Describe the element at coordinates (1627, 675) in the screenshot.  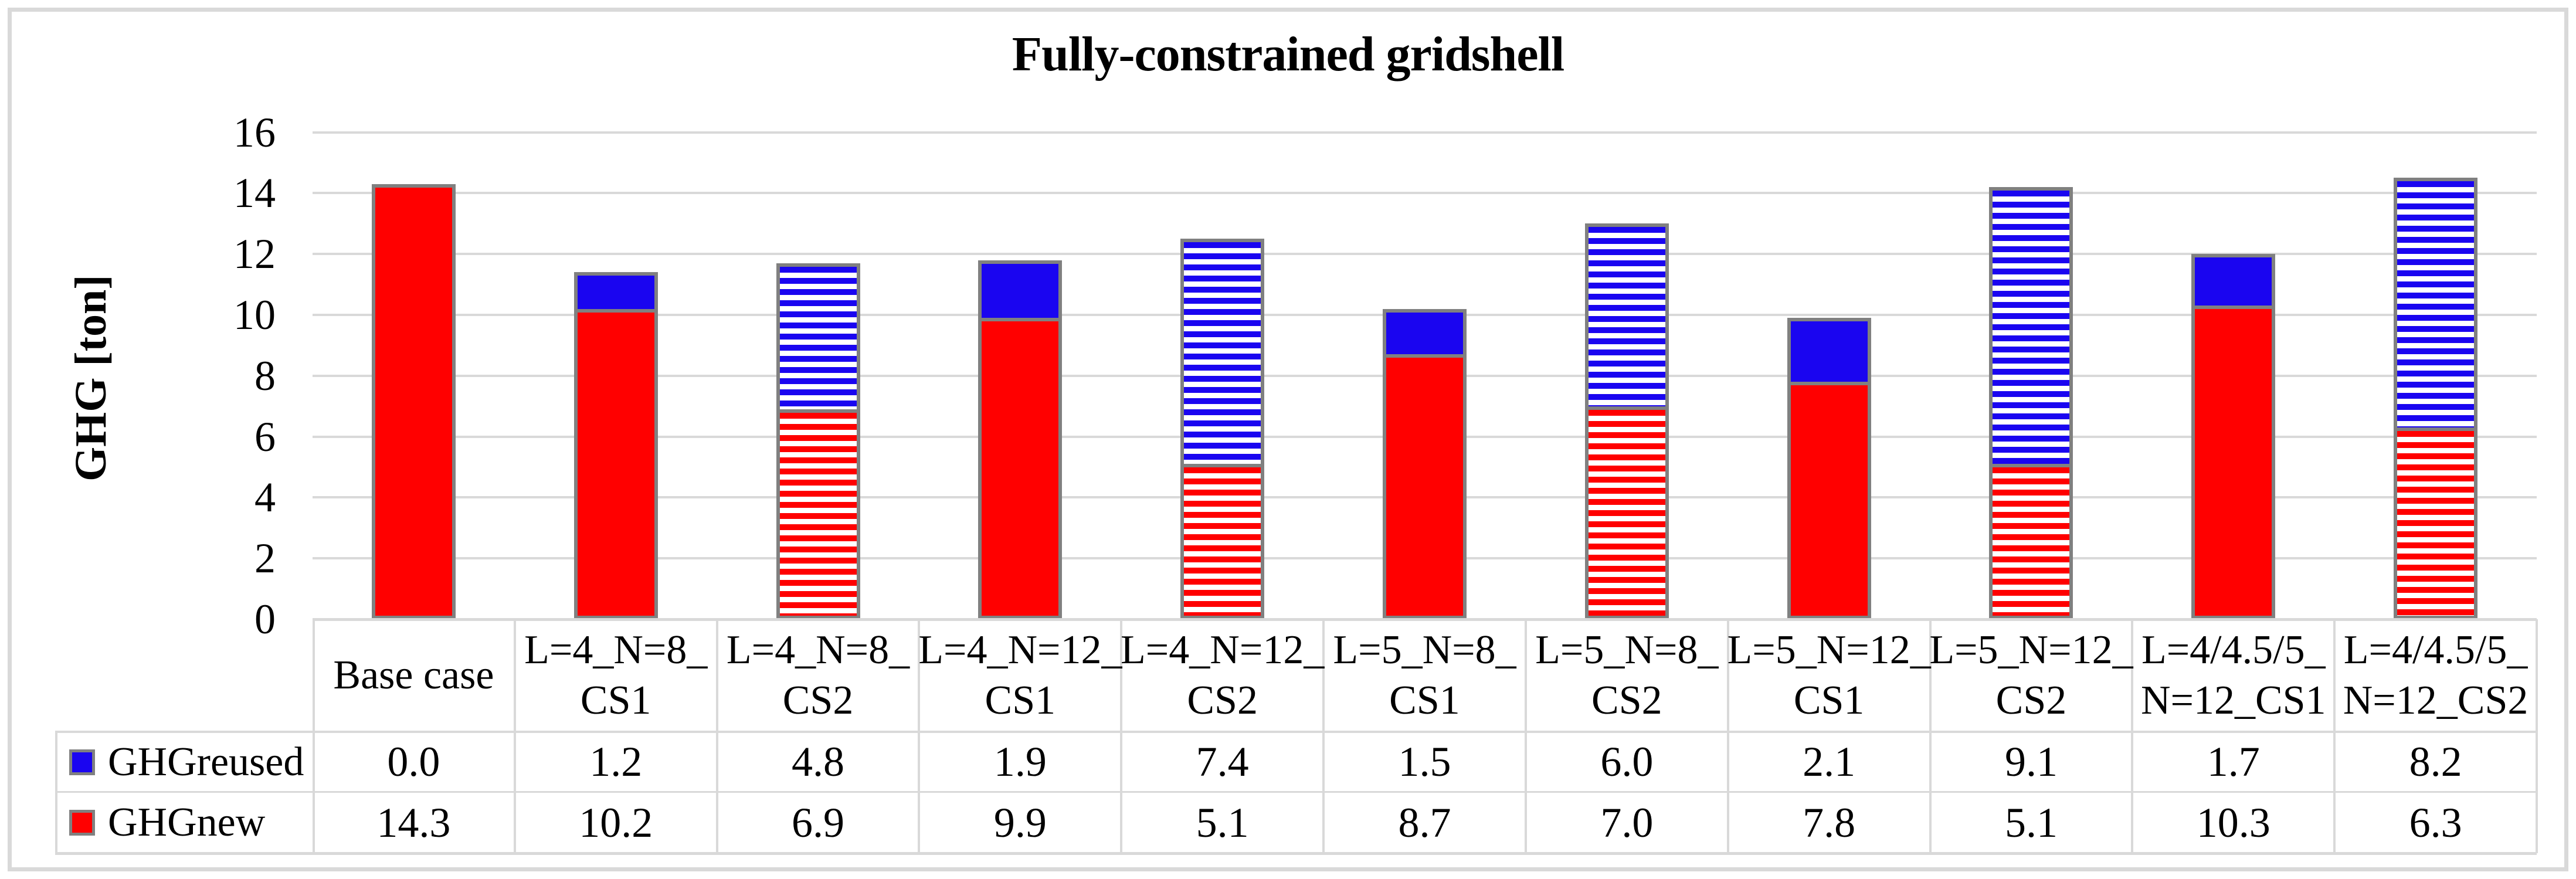
I see `category-label-L=5_N=8_CS2: L=5_N=8_ CS2` at that location.